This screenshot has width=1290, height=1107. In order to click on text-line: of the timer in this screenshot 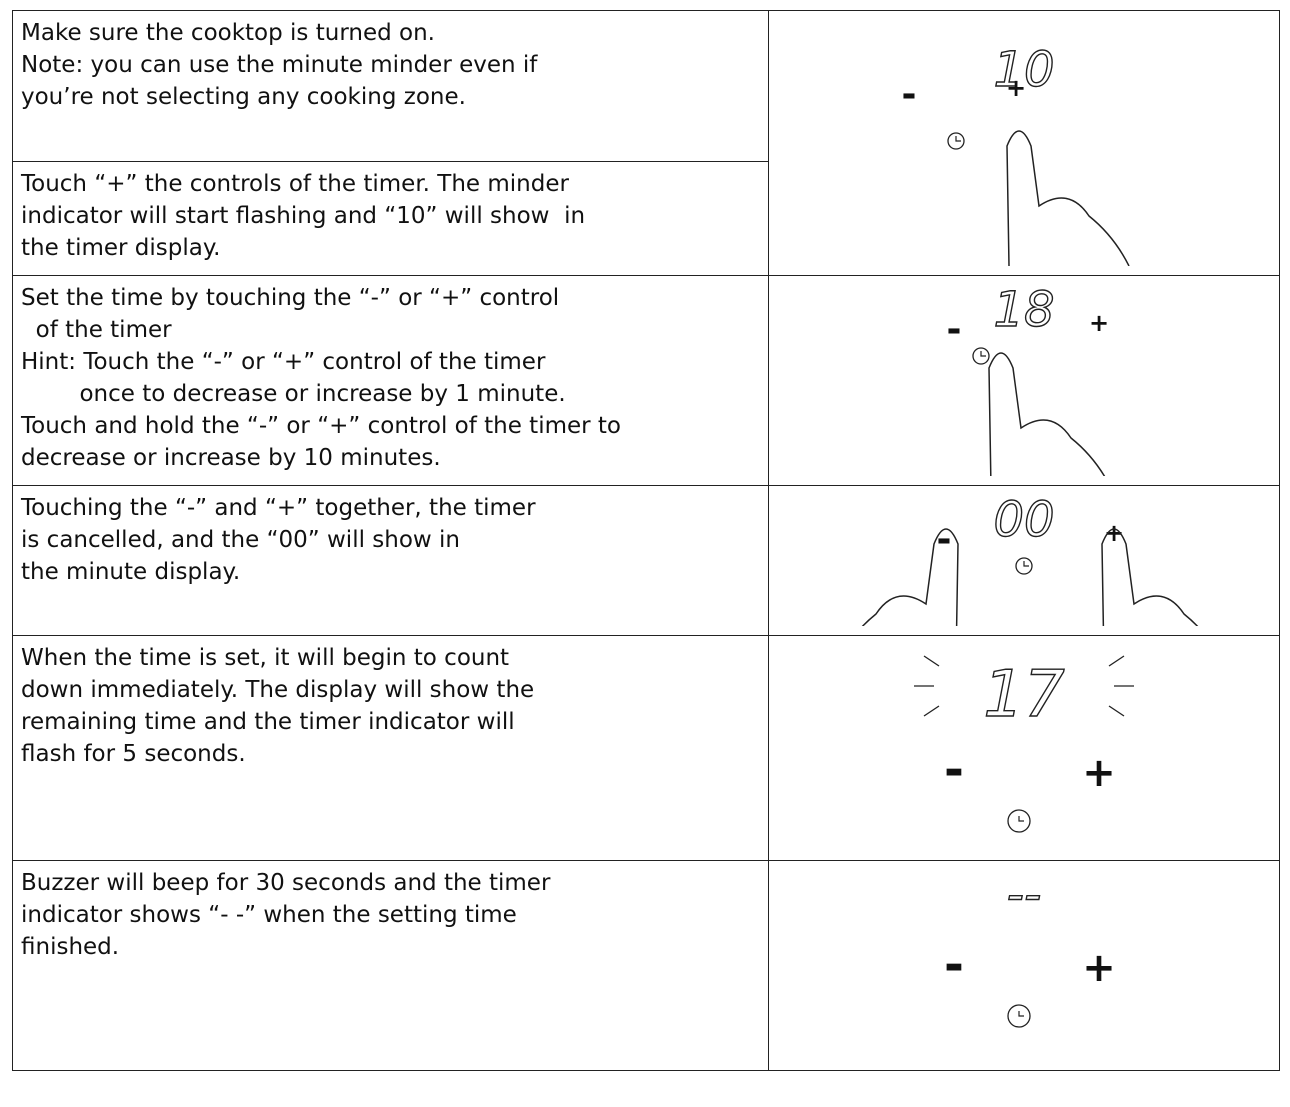, I will do `click(96, 330)`.